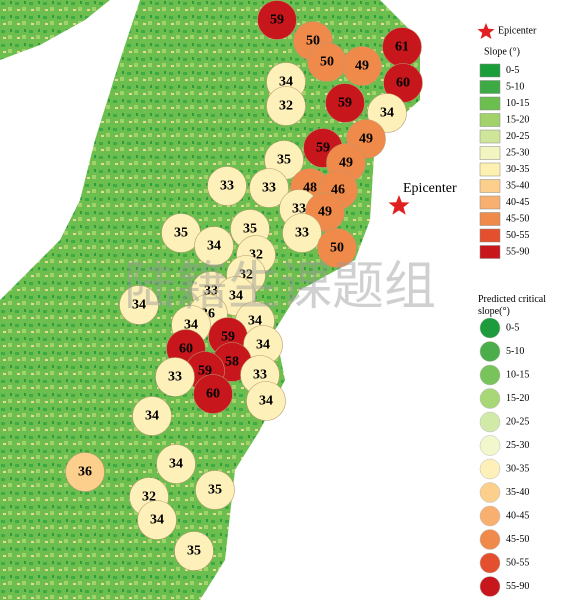 The image size is (568, 600). I want to click on legend-label: 55-90, so click(517, 586).